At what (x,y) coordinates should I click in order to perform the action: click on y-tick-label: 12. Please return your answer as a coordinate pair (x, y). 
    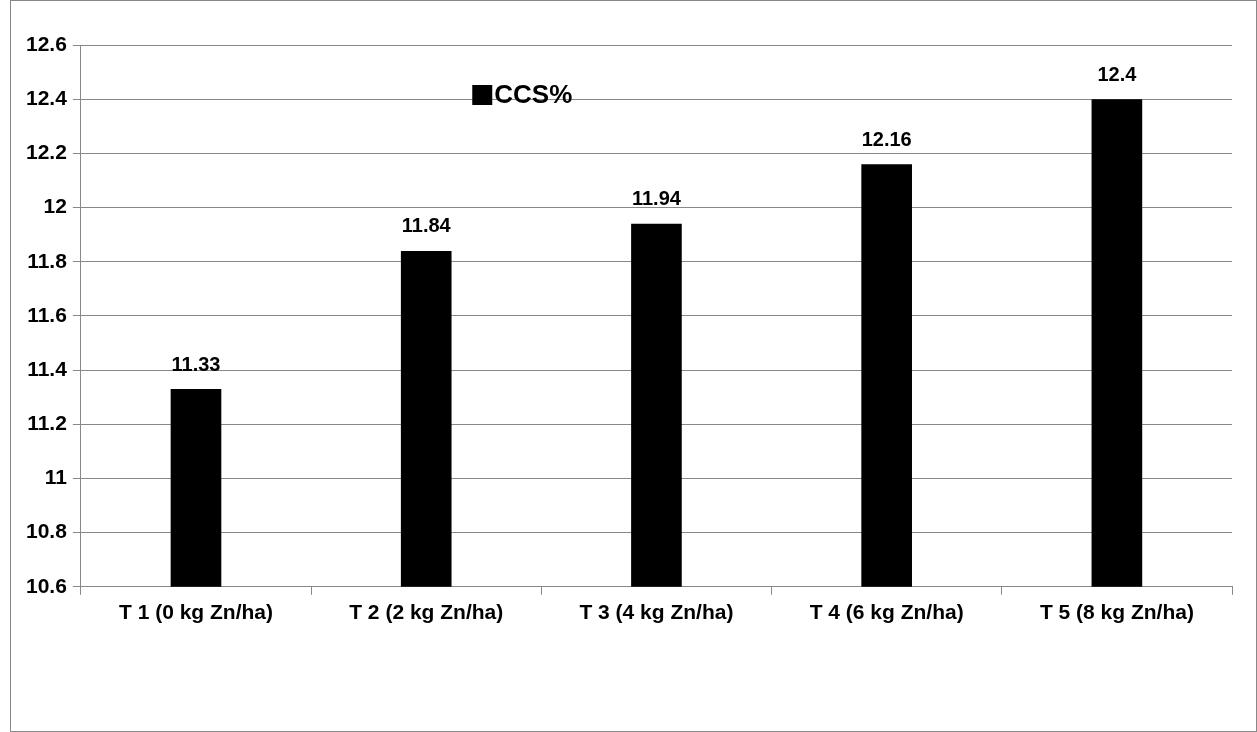
    Looking at the image, I should click on (55, 206).